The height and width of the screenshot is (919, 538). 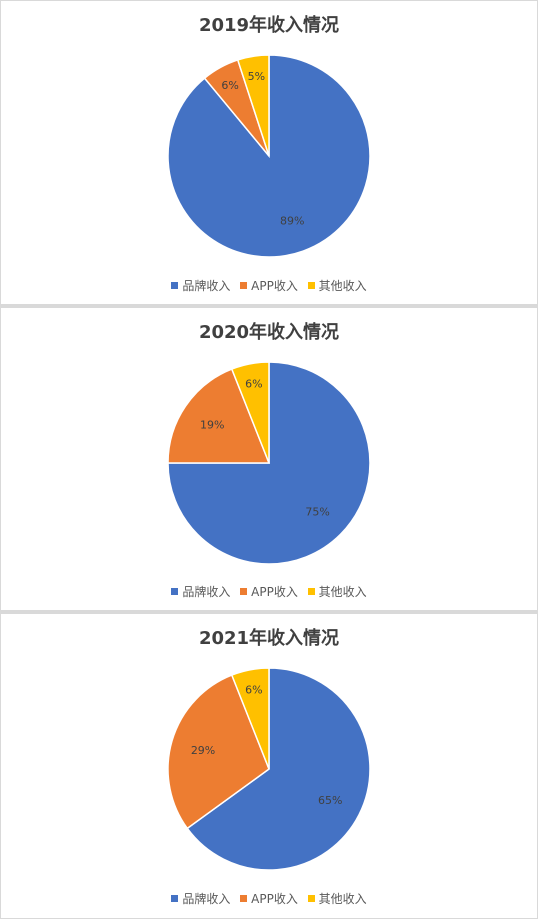 What do you see at coordinates (292, 221) in the screenshot?
I see `data-label-brand: 89%` at bounding box center [292, 221].